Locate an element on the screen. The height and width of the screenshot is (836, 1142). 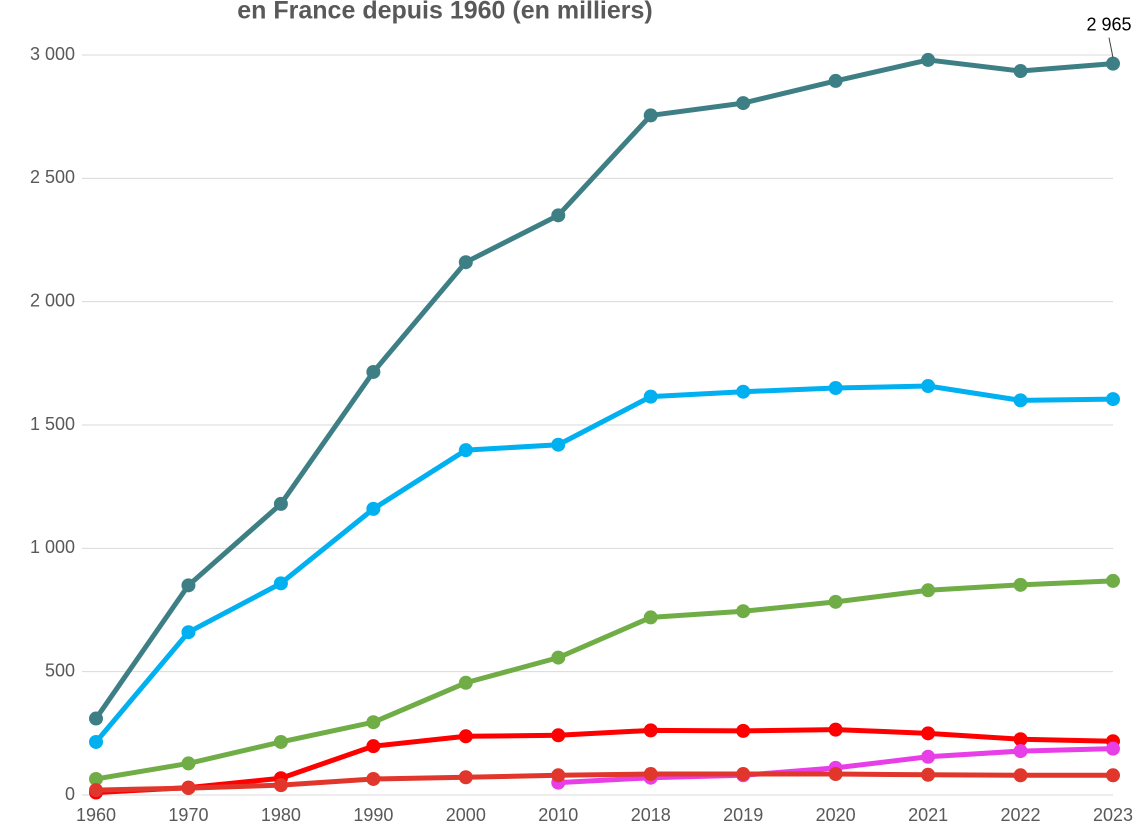
data-label: 2 965 is located at coordinates (1108, 24).